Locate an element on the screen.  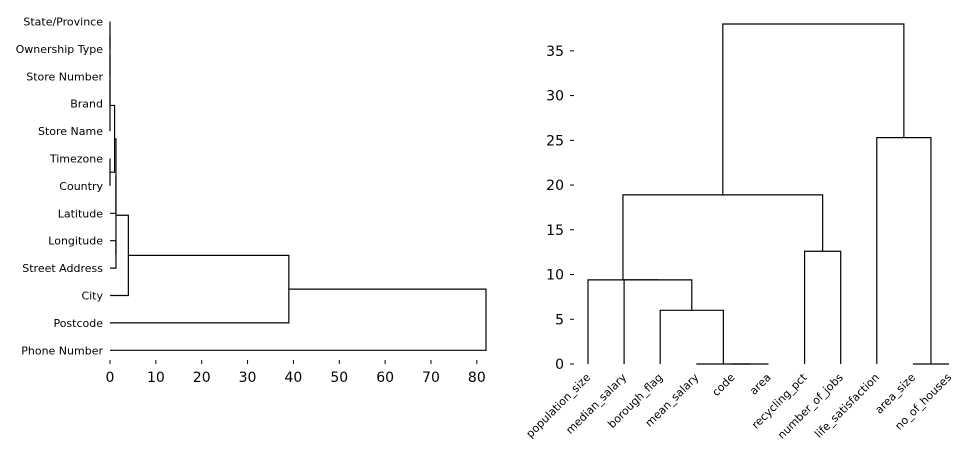
leaf-label-left-12: Phone Number is located at coordinates (62, 350).